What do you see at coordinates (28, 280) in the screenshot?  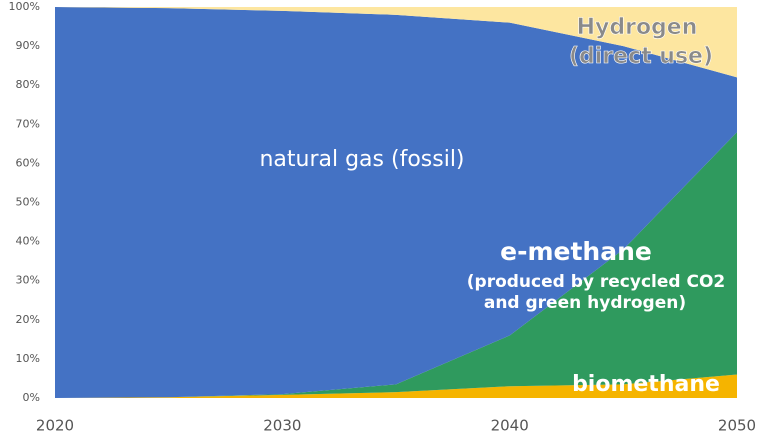 I see `y-tick-label: 30%` at bounding box center [28, 280].